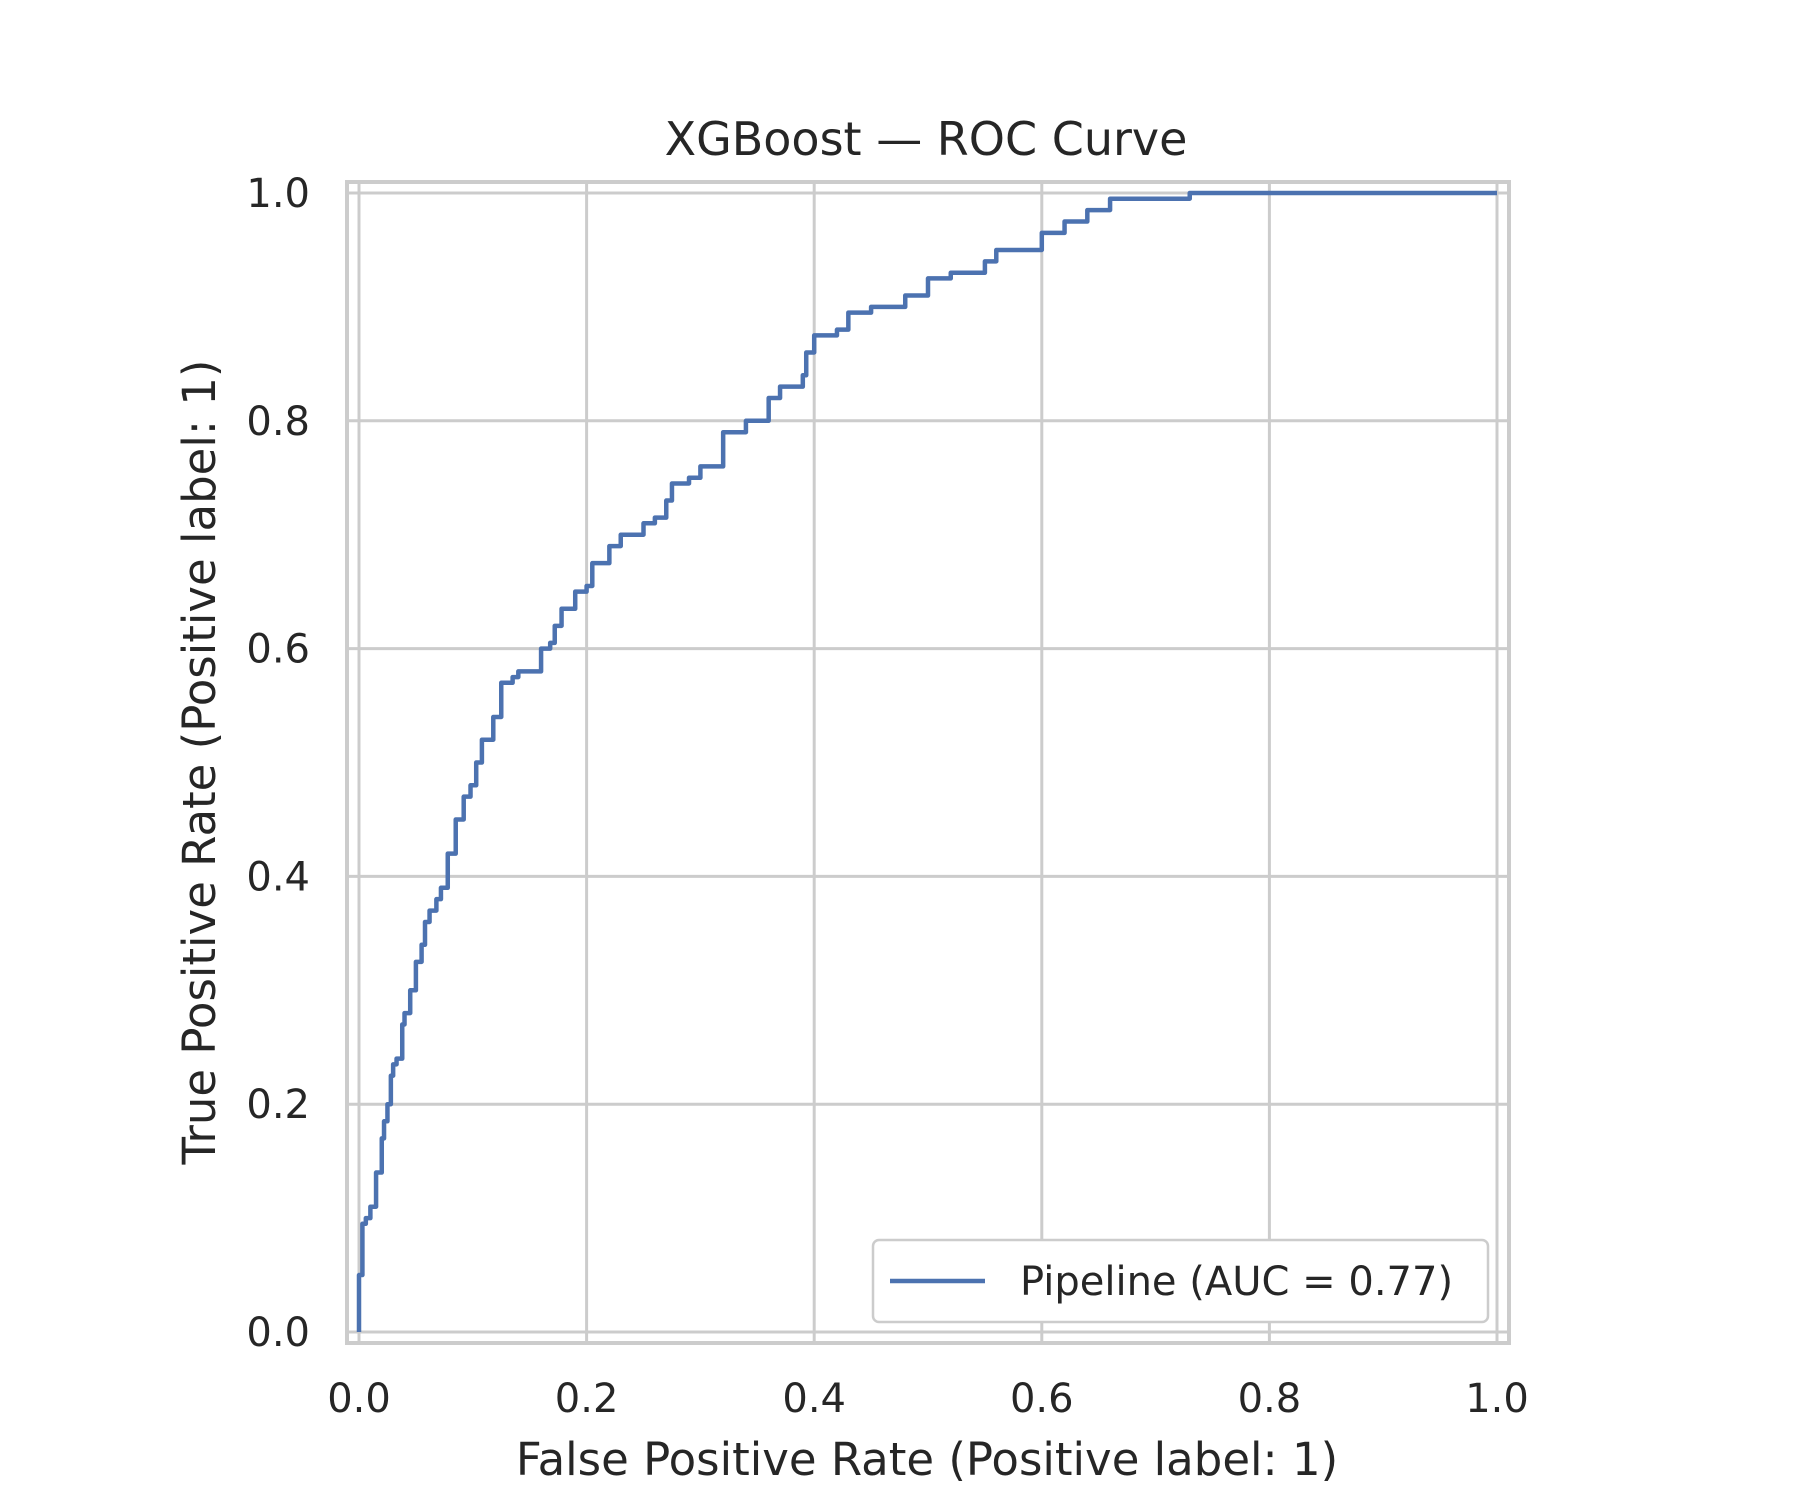 This screenshot has height=1500, width=1800. What do you see at coordinates (814, 1399) in the screenshot?
I see `x-tick-label: 0.4` at bounding box center [814, 1399].